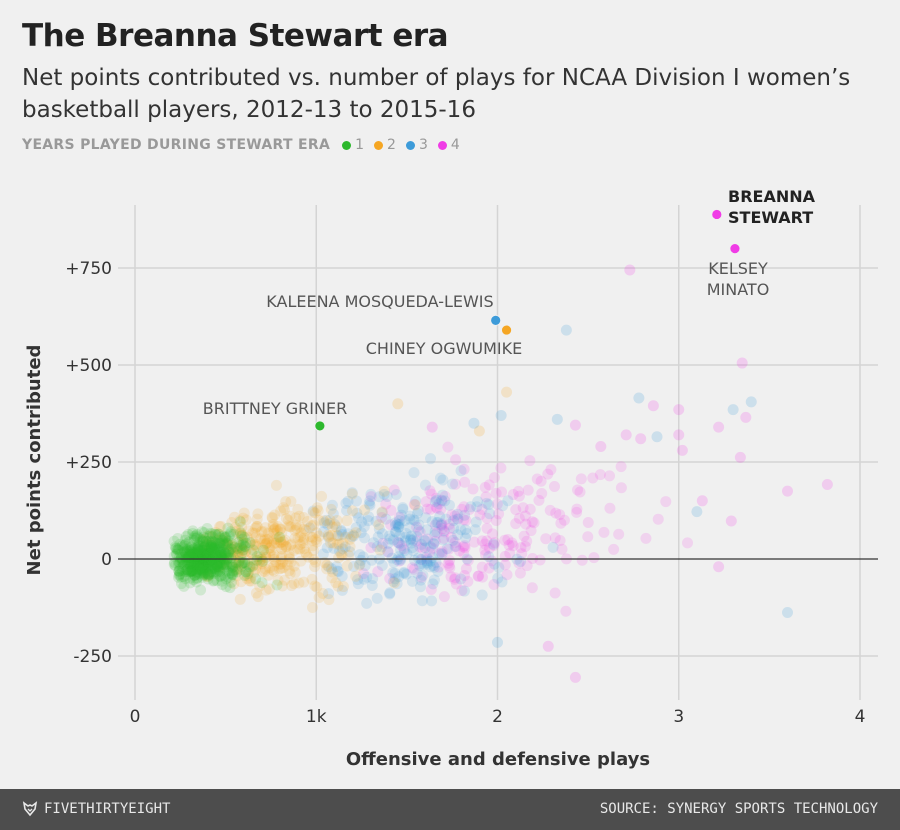  I want to click on source-label: SOURCE: SYNERGY SPORTS TECHNOLOGY, so click(738, 809).